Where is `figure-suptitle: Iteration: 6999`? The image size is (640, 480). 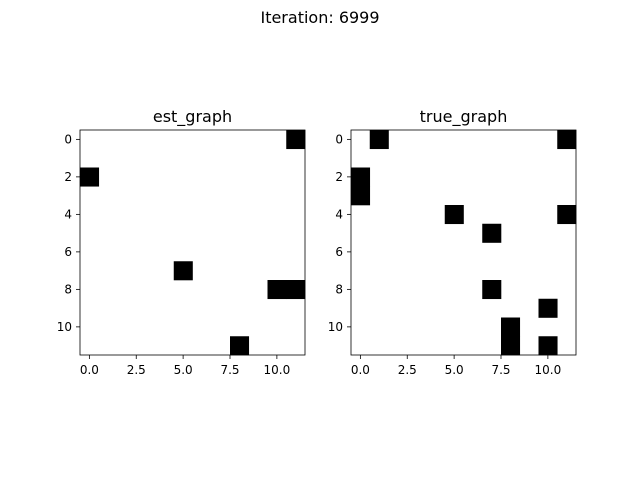
figure-suptitle: Iteration: 6999 is located at coordinates (320, 17).